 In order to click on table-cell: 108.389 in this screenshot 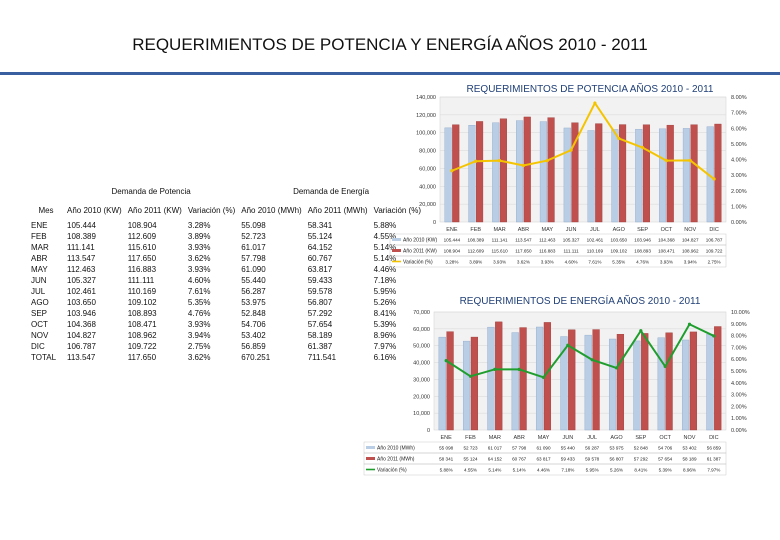, I will do `click(81, 236)`.